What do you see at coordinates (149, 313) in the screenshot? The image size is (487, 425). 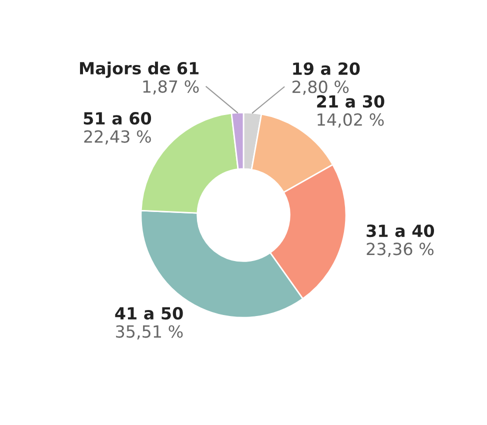 I see `slice-label: 41 a 50` at bounding box center [149, 313].